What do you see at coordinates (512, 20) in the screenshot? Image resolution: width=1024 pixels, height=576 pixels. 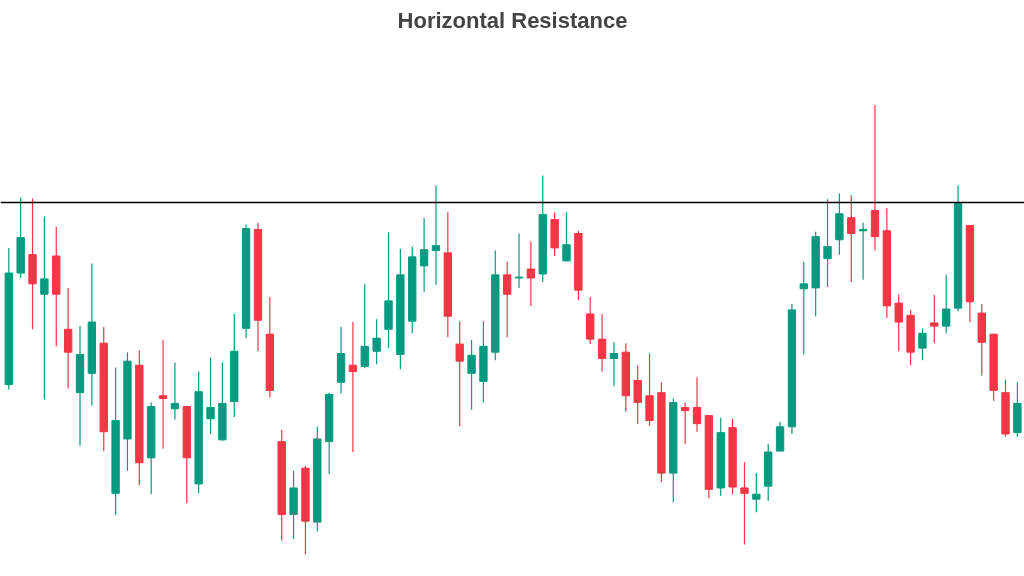 I see `chart-title: Horizontal Resistance` at bounding box center [512, 20].